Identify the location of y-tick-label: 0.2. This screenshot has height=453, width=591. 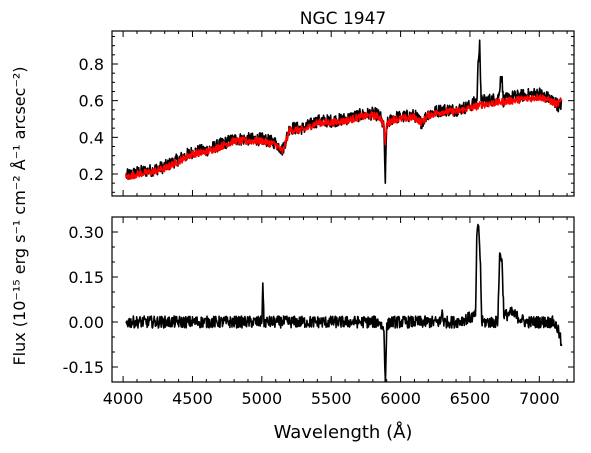
(91, 174).